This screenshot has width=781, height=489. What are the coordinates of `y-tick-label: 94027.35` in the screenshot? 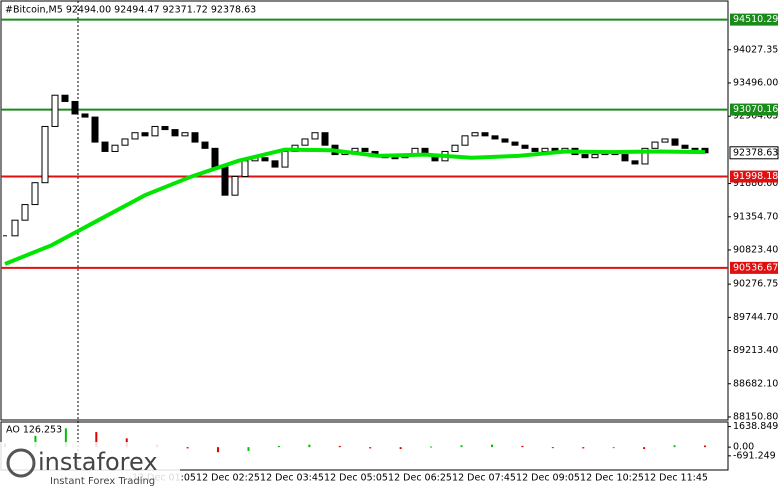 It's located at (755, 49).